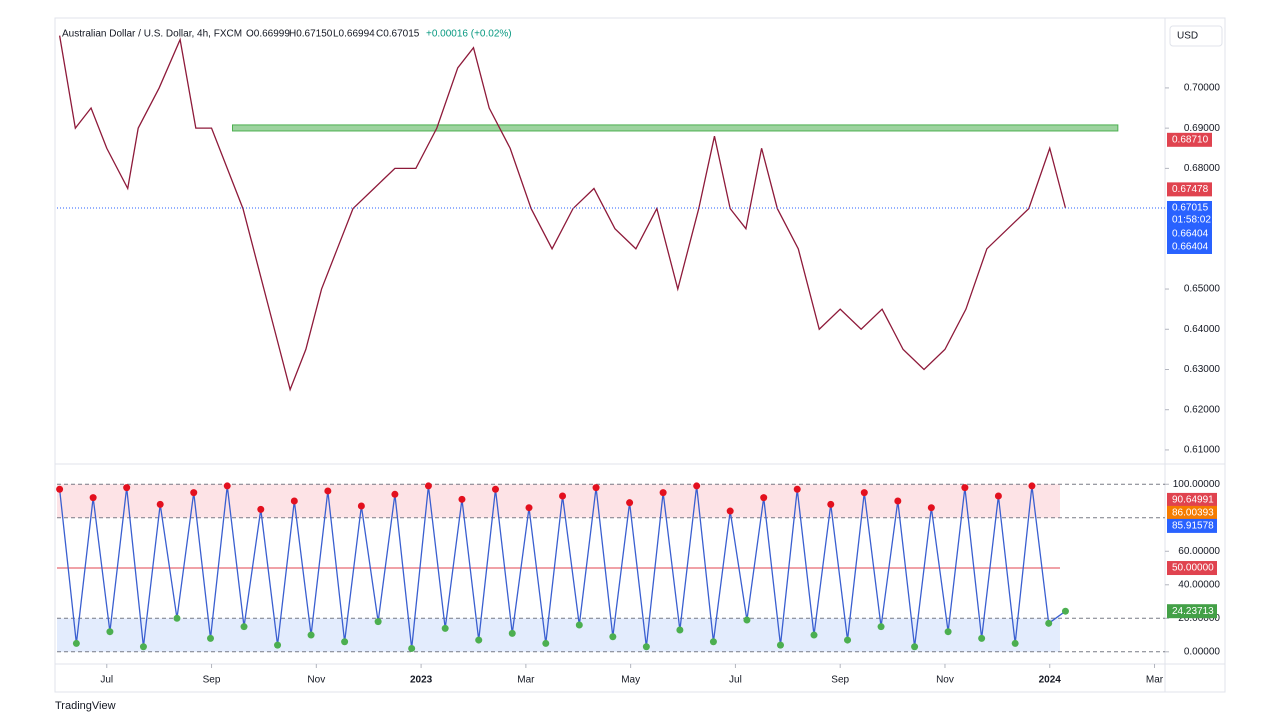 The image size is (1280, 720). Describe the element at coordinates (558, 635) in the screenshot. I see `oversold-zone` at that location.